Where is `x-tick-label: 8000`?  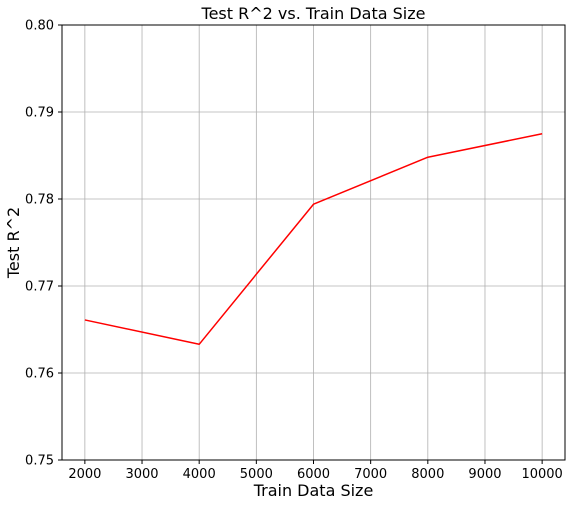 x-tick-label: 8000 is located at coordinates (427, 474).